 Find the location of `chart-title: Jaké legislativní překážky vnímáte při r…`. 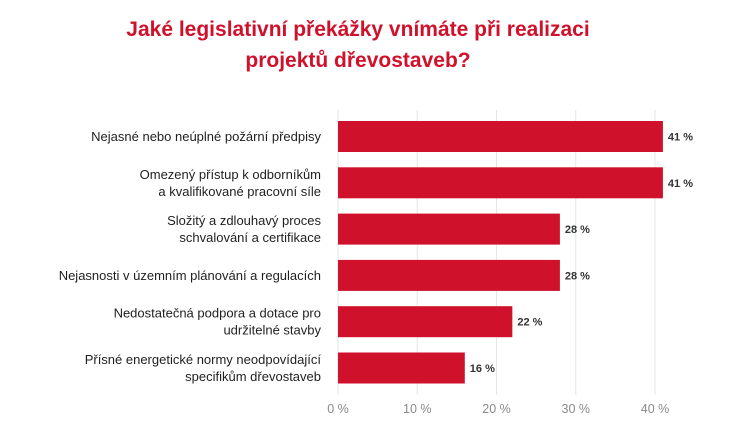

chart-title: Jaké legislativní překážky vnímáte při r… is located at coordinates (358, 45).